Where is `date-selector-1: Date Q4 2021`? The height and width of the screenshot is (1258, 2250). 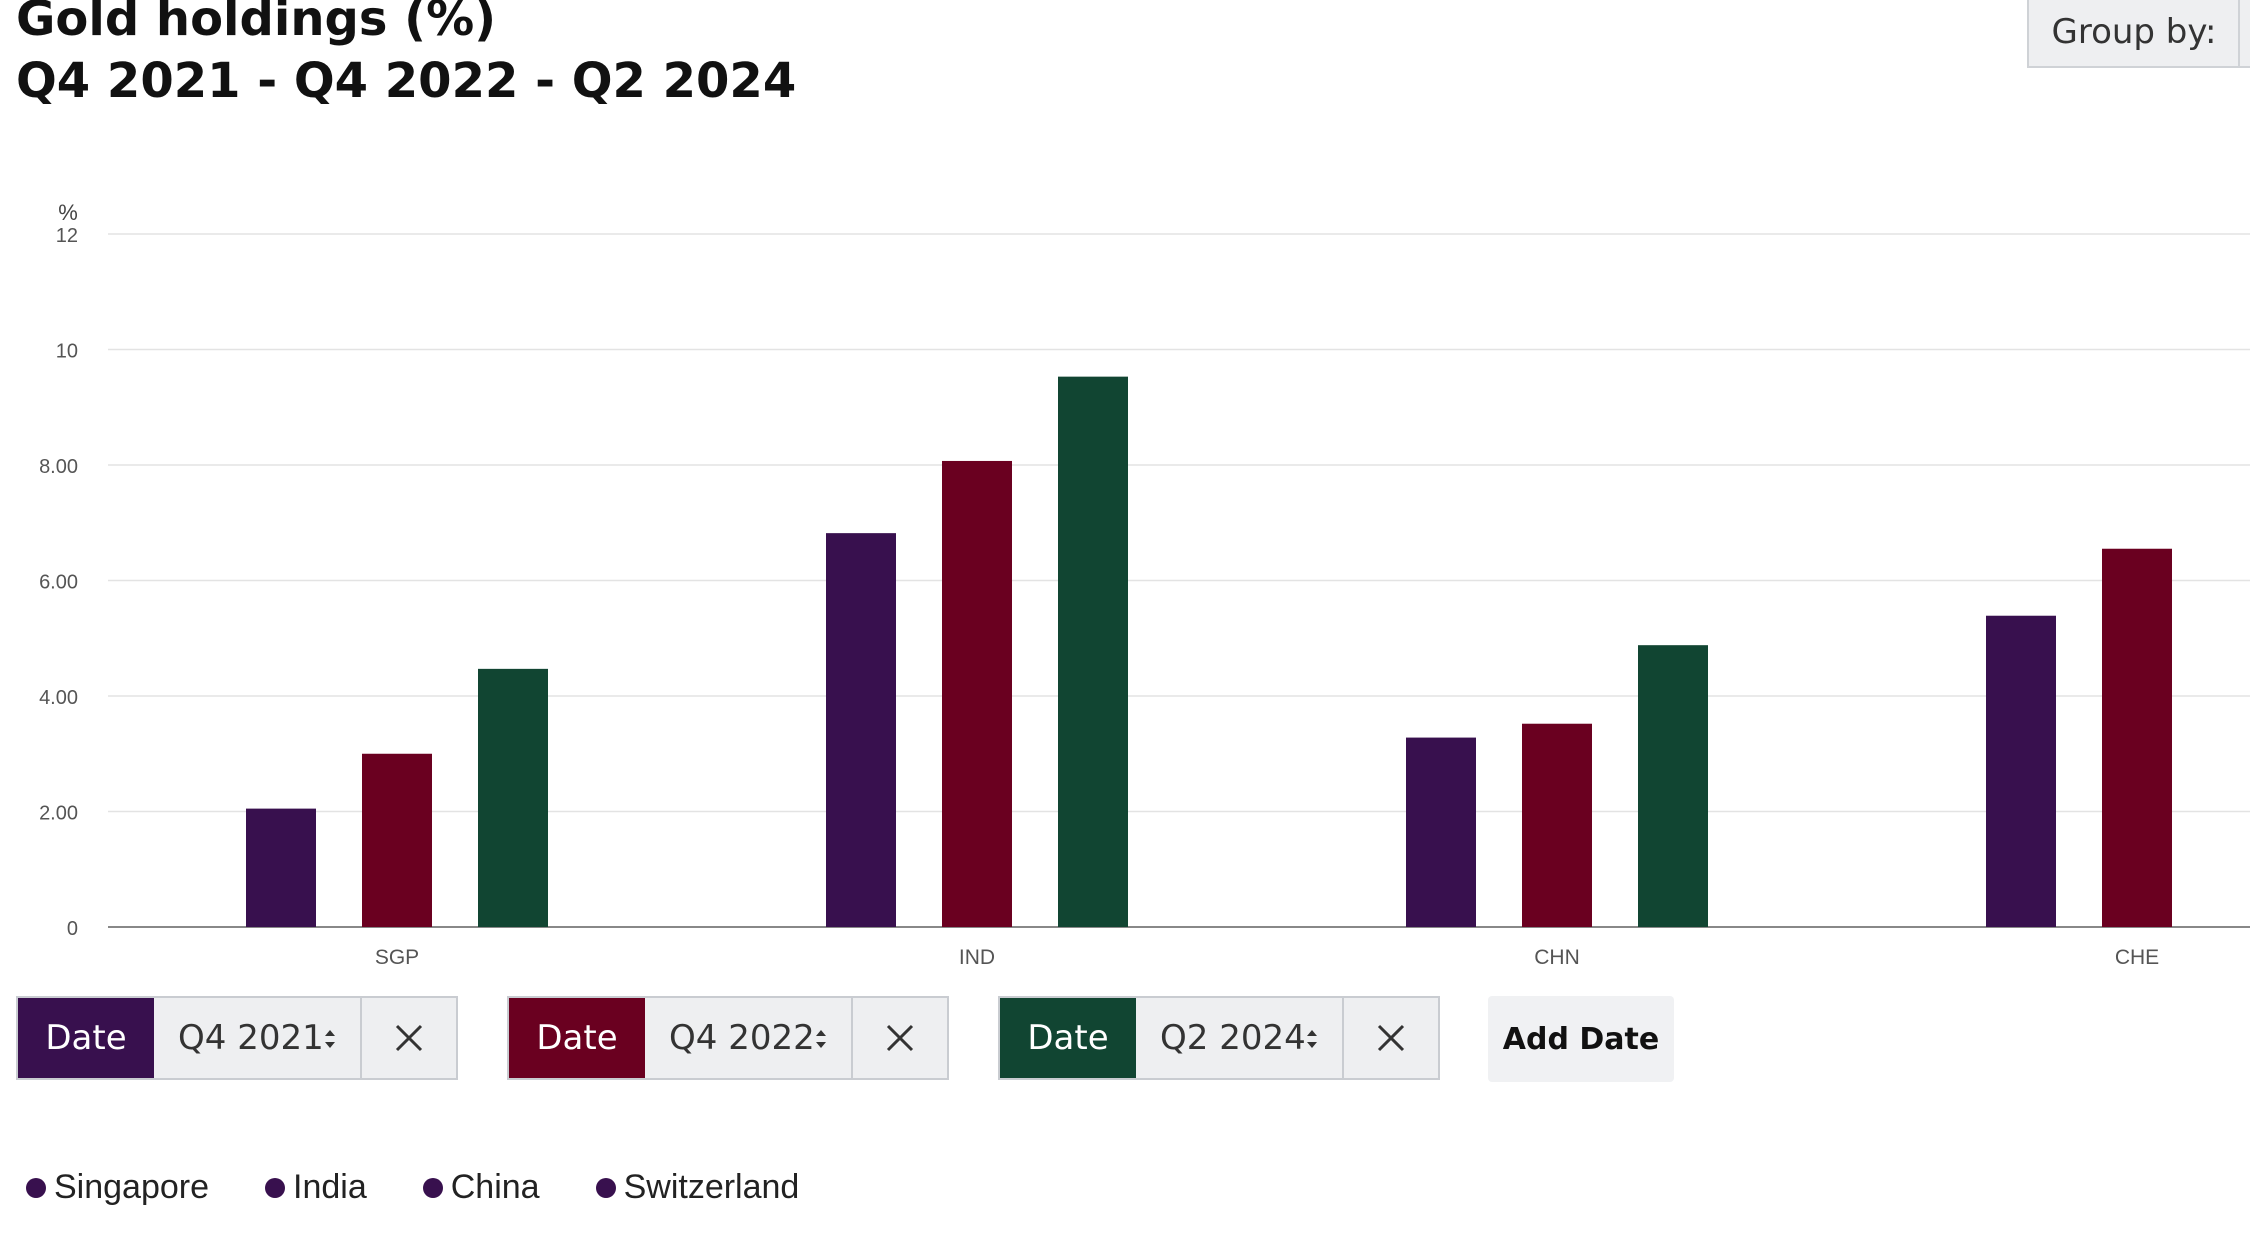
date-selector-1: Date Q4 2021 is located at coordinates (237, 1038).